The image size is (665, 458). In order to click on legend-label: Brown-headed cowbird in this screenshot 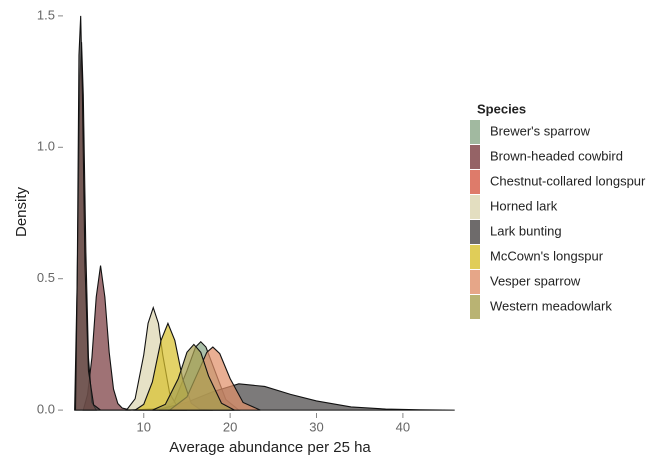, I will do `click(556, 155)`.